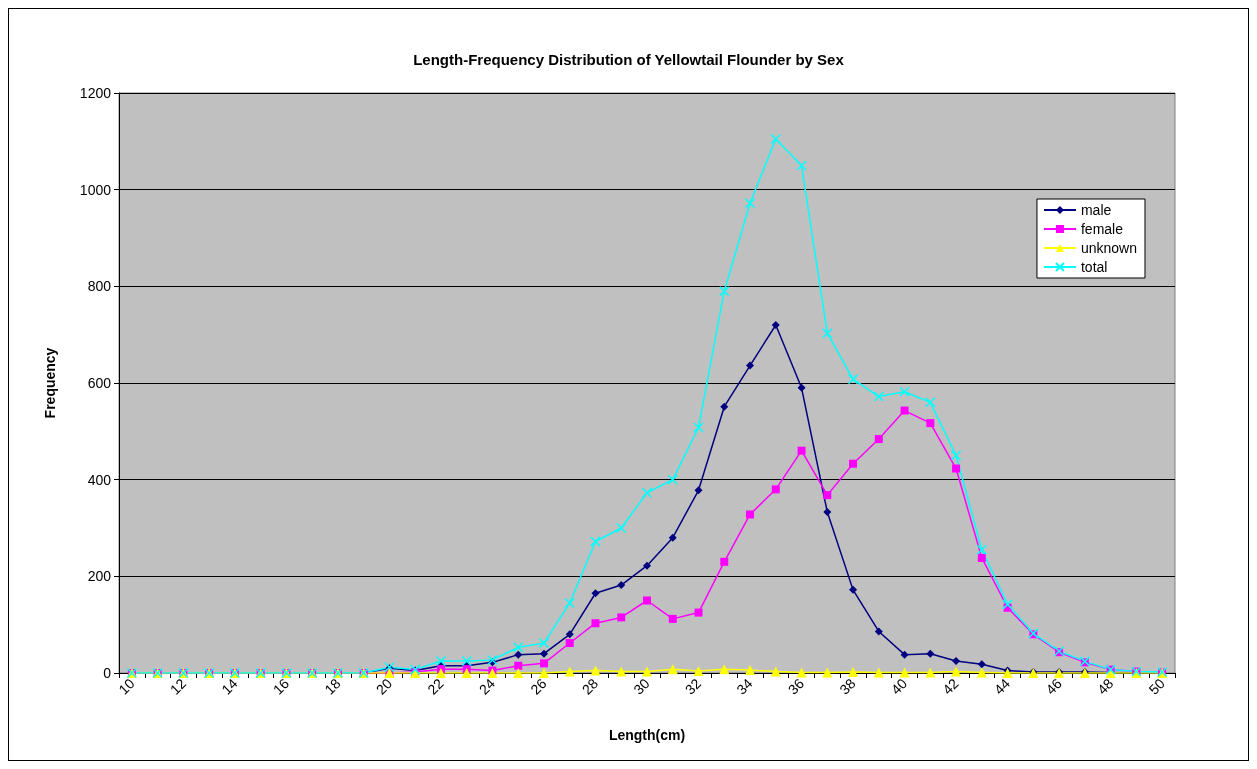 The height and width of the screenshot is (769, 1257). I want to click on x-tick-label: 12, so click(178, 686).